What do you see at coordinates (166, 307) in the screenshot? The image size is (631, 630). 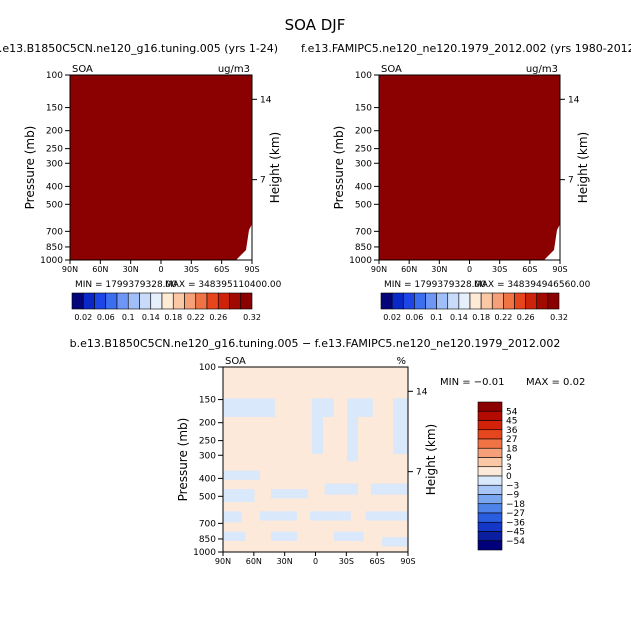 I see `colorbar: 0.02 0.06 0.1 0.14 0.18 0.22 0.26 0.32` at bounding box center [166, 307].